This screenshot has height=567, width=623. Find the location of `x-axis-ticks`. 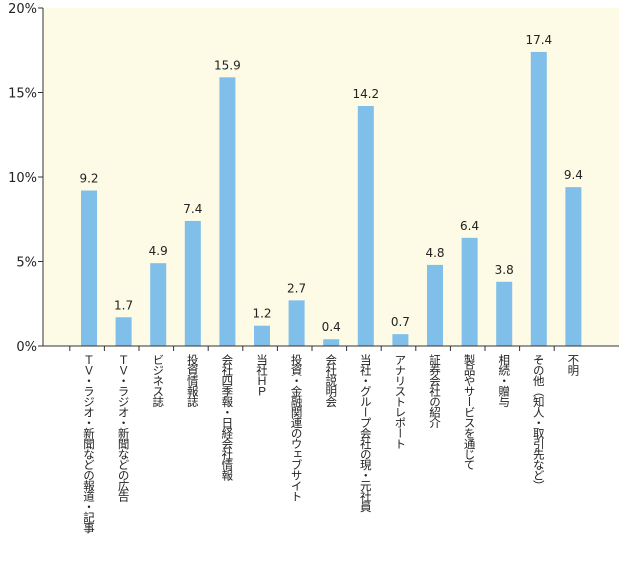

x-axis-ticks is located at coordinates (312, 348).